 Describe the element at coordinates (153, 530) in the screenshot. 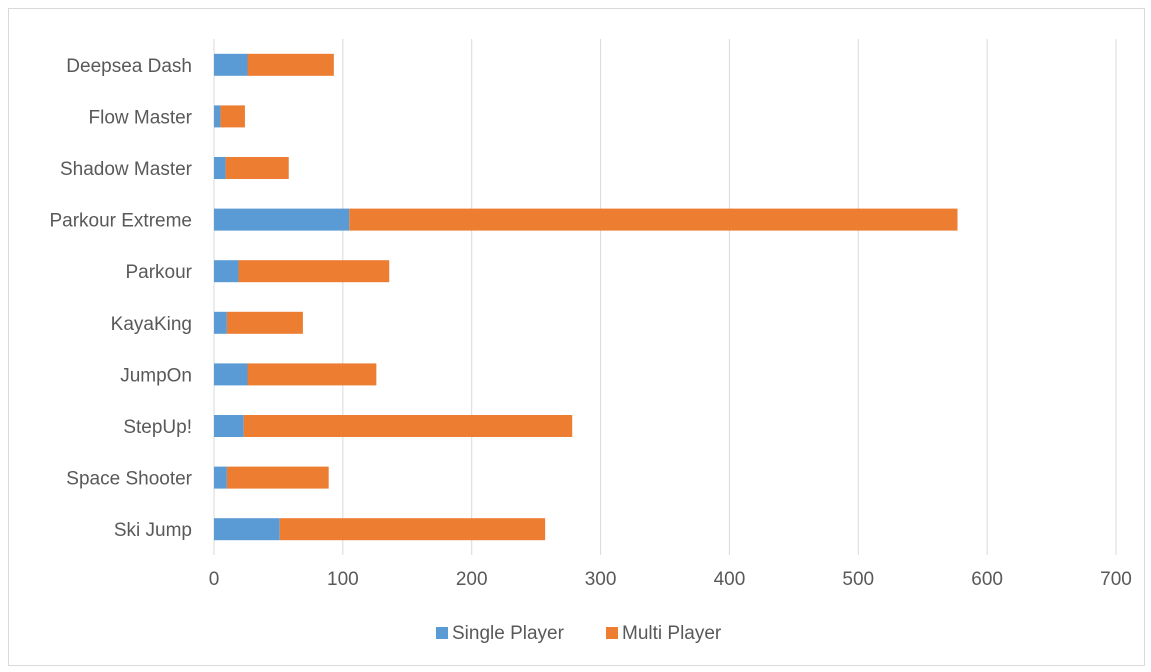

I see `category-label: Ski Jump` at that location.